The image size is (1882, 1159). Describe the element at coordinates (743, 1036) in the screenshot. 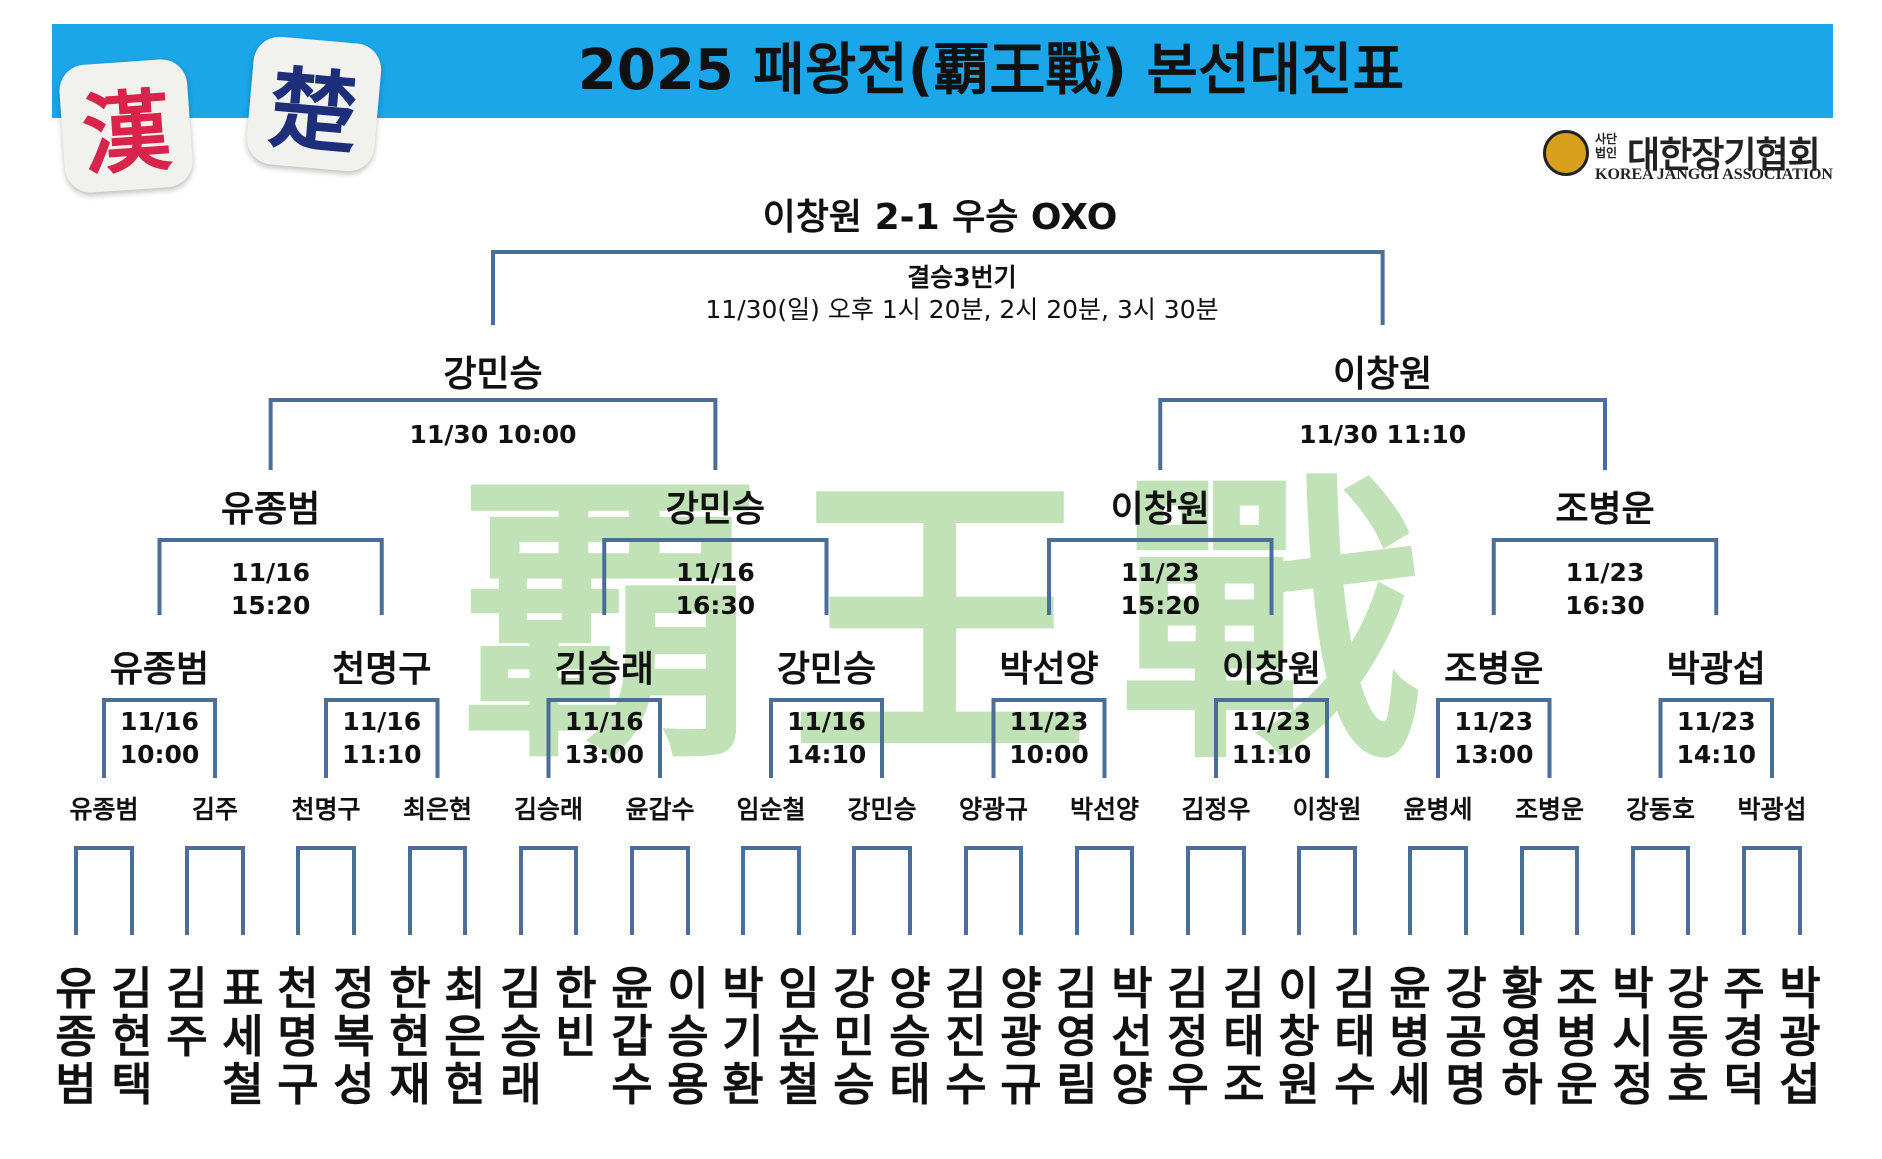

I see `player-name: 박 기 환` at that location.